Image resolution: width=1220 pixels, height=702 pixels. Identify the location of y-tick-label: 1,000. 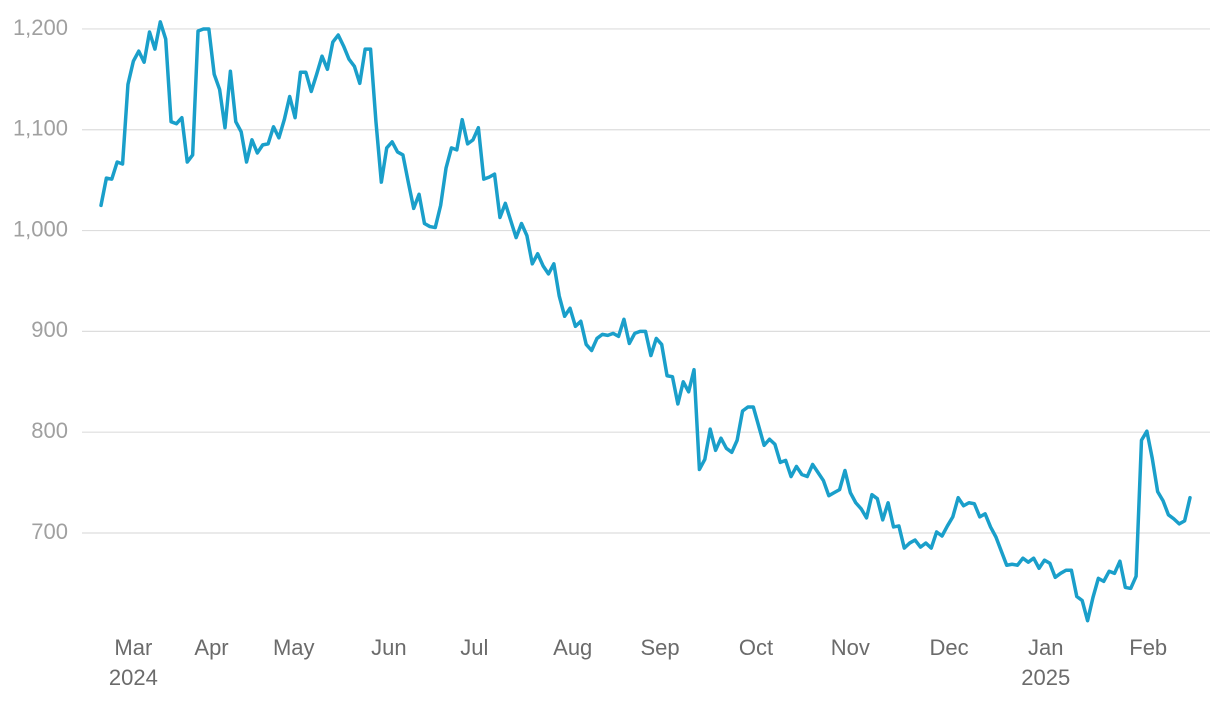
(40, 228).